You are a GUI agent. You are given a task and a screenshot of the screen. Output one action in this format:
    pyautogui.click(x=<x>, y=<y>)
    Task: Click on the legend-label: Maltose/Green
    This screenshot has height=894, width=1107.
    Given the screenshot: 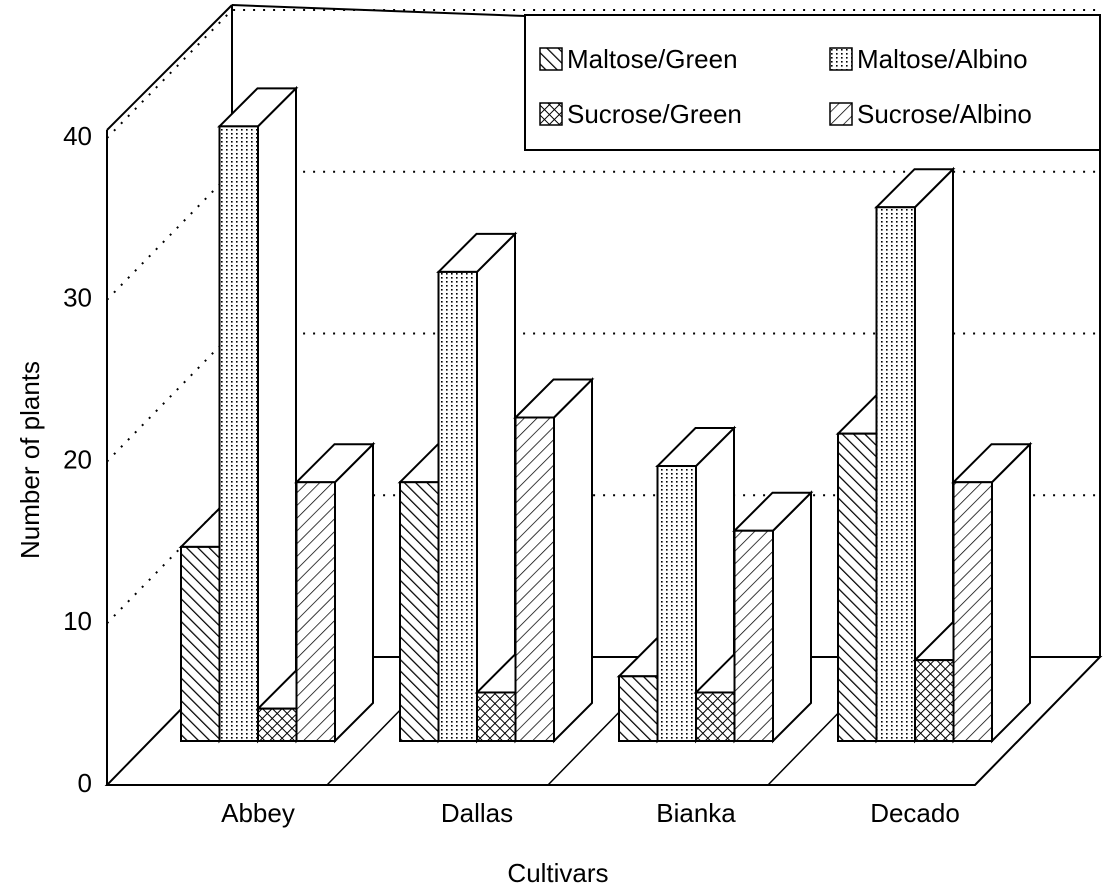 What is the action you would take?
    pyautogui.click(x=652, y=59)
    